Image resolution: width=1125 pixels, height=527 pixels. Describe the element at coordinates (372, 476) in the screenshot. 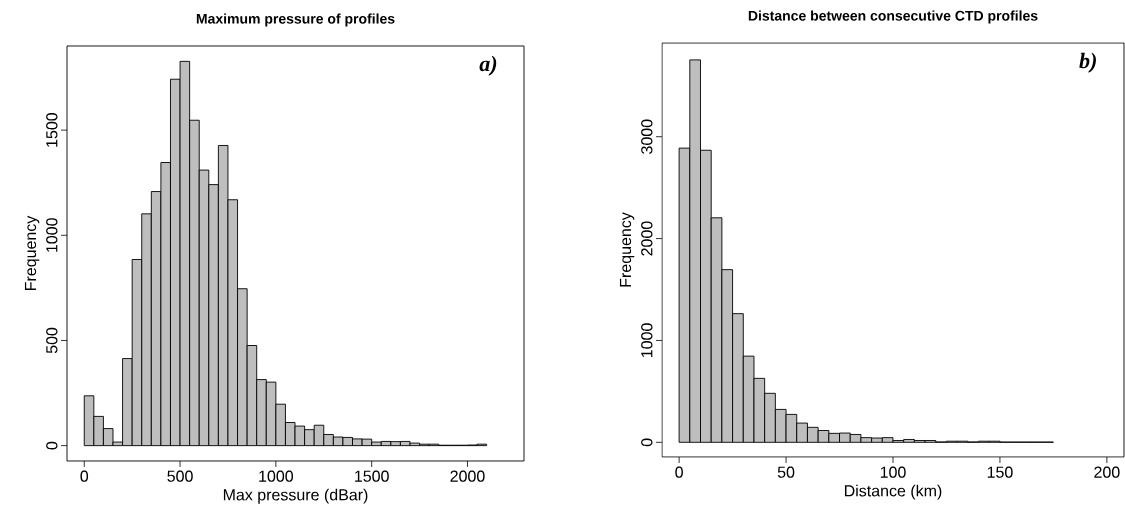

I see `x-tick-label: 1500` at that location.